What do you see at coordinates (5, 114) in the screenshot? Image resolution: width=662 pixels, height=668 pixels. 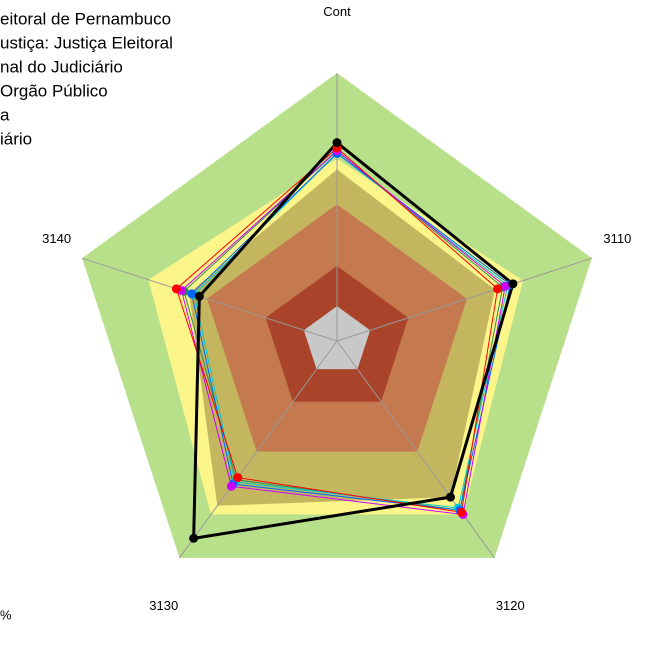 I see `legend-entry: a` at bounding box center [5, 114].